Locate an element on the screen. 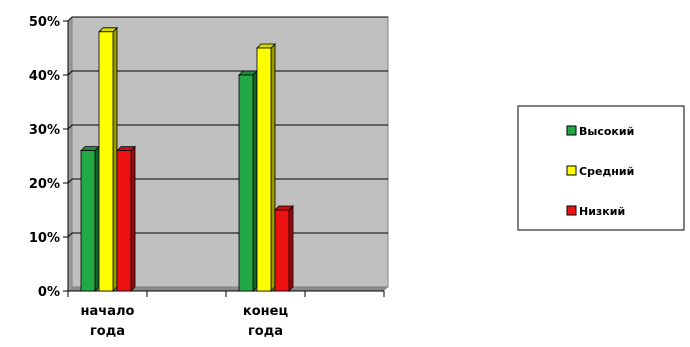 The image size is (690, 347). legend-box is located at coordinates (601, 168).